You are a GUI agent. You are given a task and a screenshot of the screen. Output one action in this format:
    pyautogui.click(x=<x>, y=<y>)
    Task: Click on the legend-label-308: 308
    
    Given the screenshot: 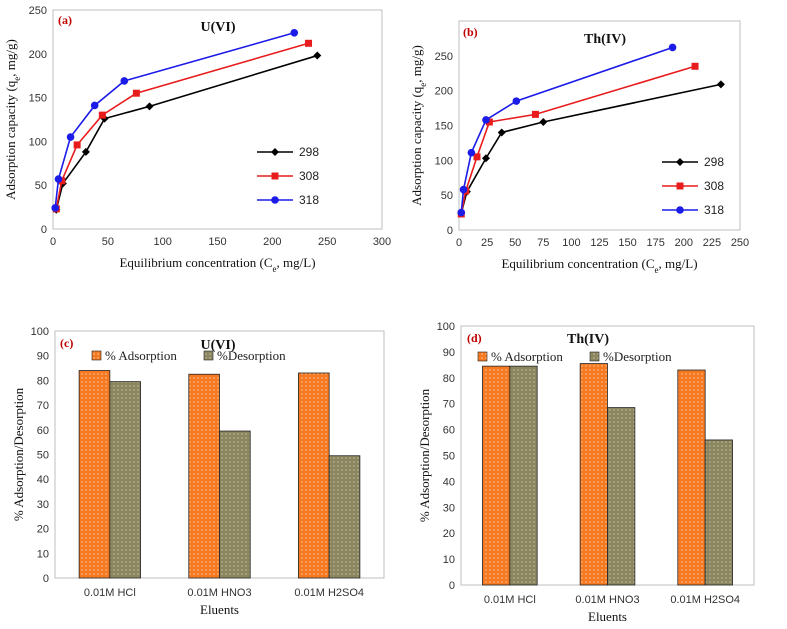 What is the action you would take?
    pyautogui.click(x=714, y=186)
    